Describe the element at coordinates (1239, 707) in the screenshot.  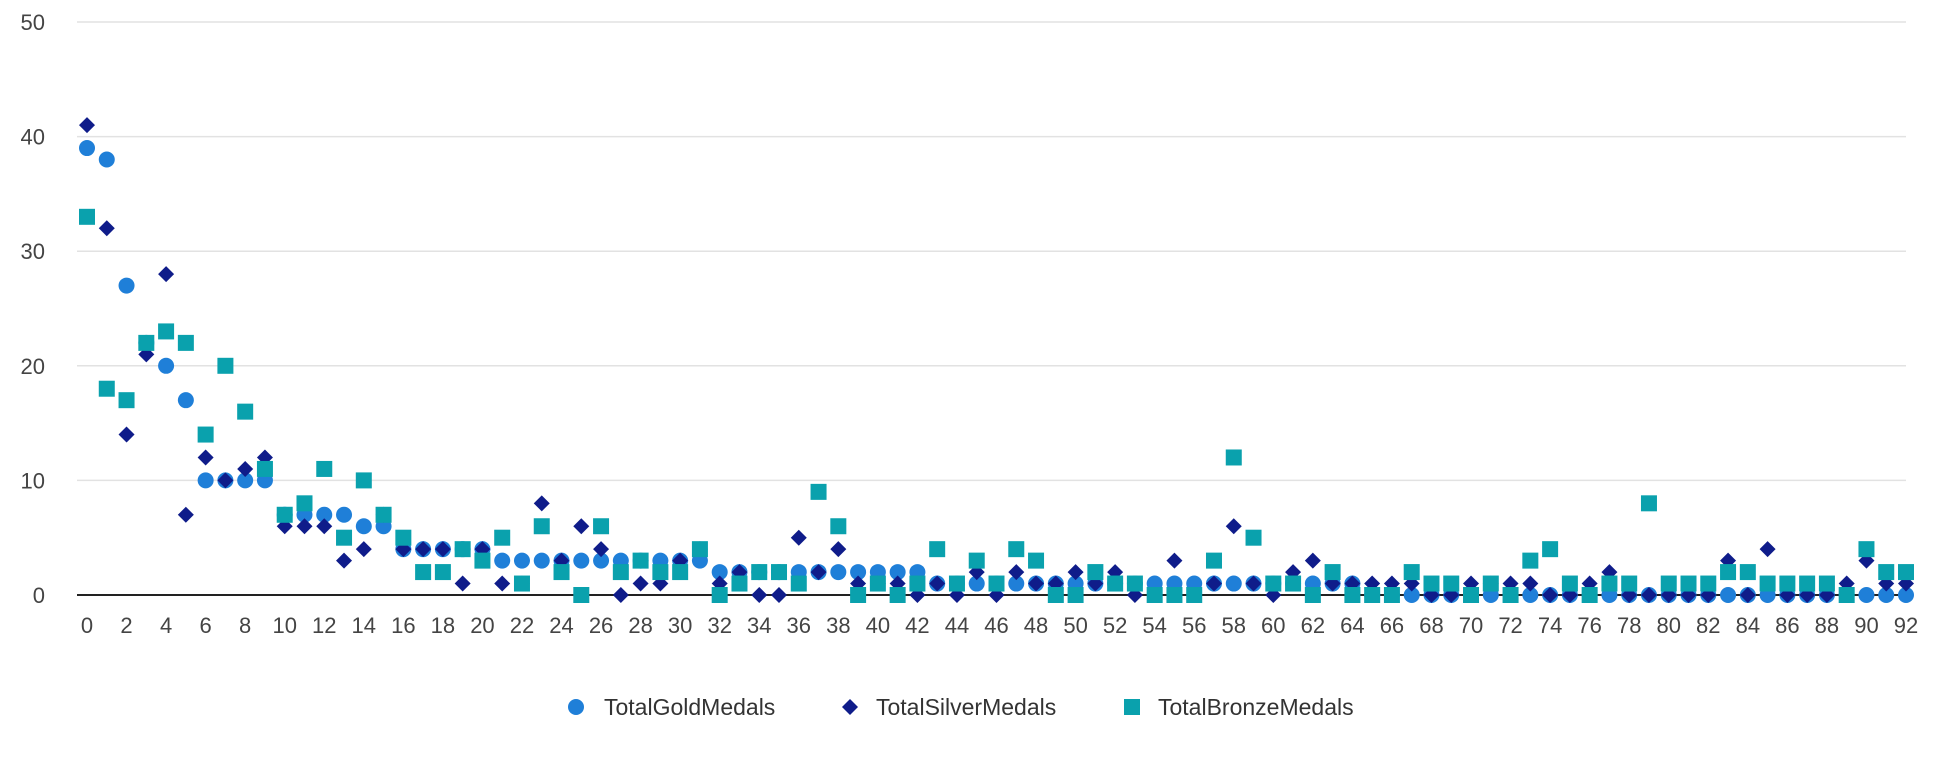
I see `legend-item: TotalBronzeMedals` at that location.